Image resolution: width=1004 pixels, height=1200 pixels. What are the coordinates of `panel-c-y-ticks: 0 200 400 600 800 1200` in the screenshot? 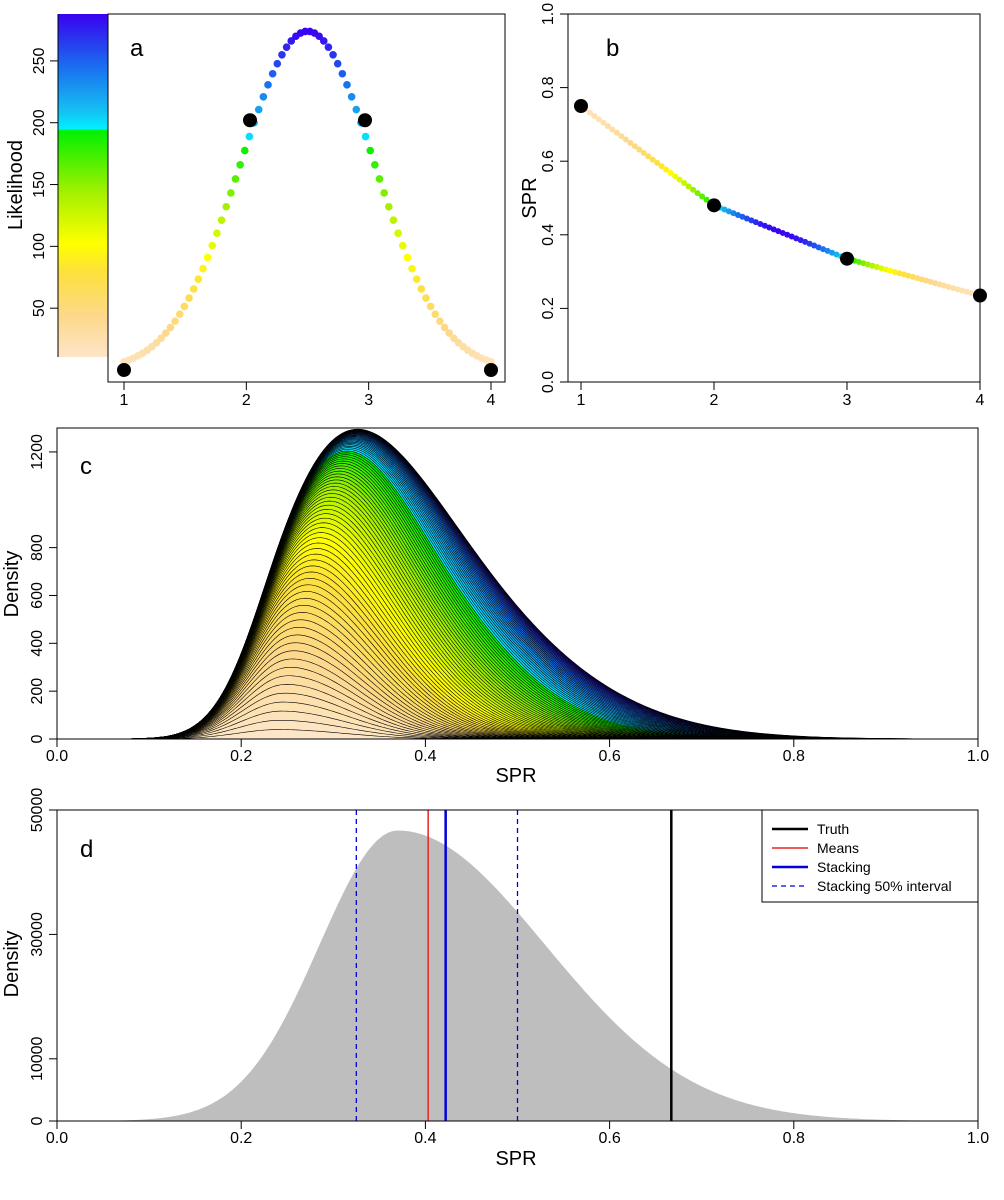 It's located at (43, 588).